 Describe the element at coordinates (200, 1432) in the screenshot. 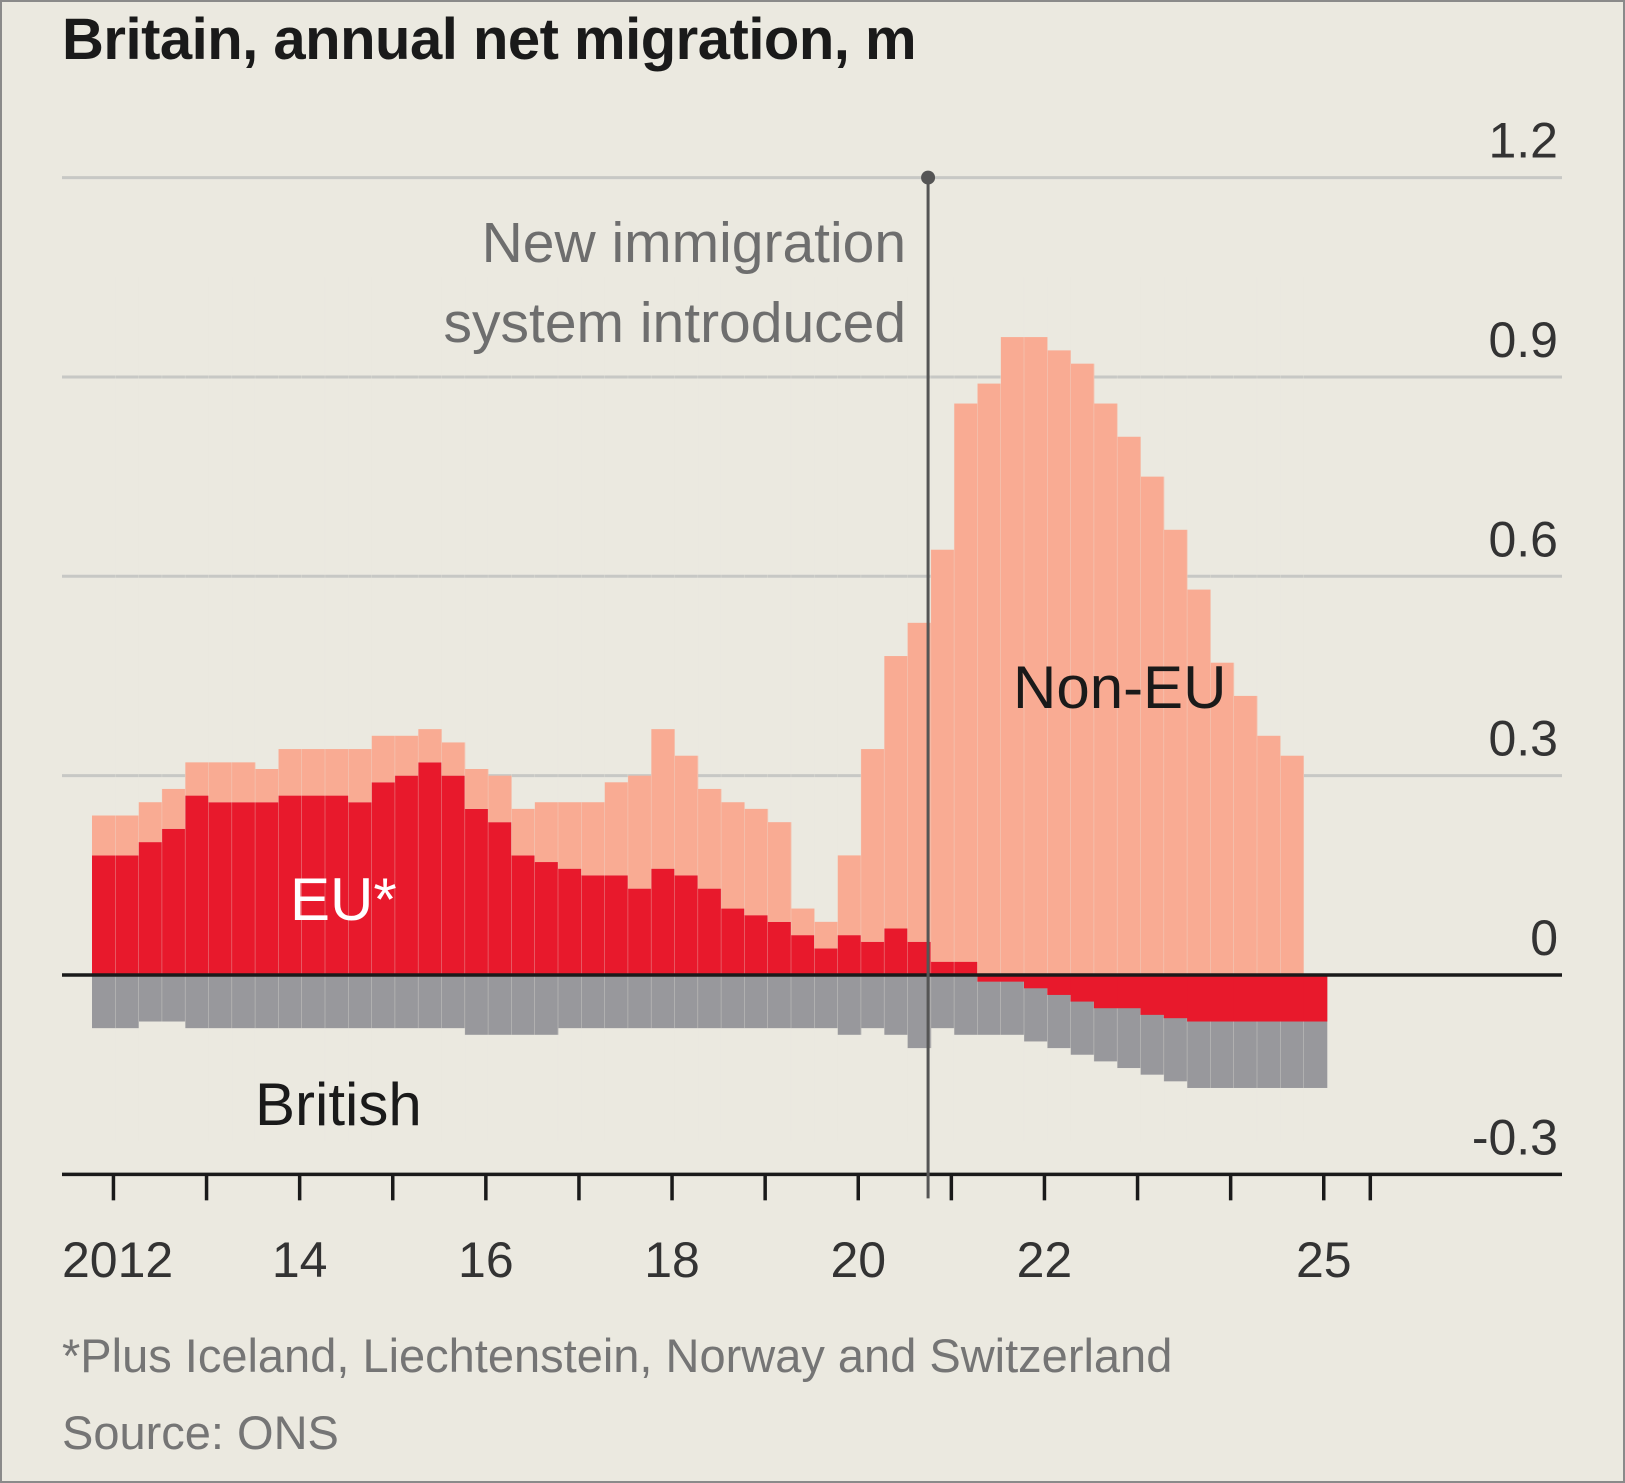

I see `chart-source: Source: ONS` at that location.